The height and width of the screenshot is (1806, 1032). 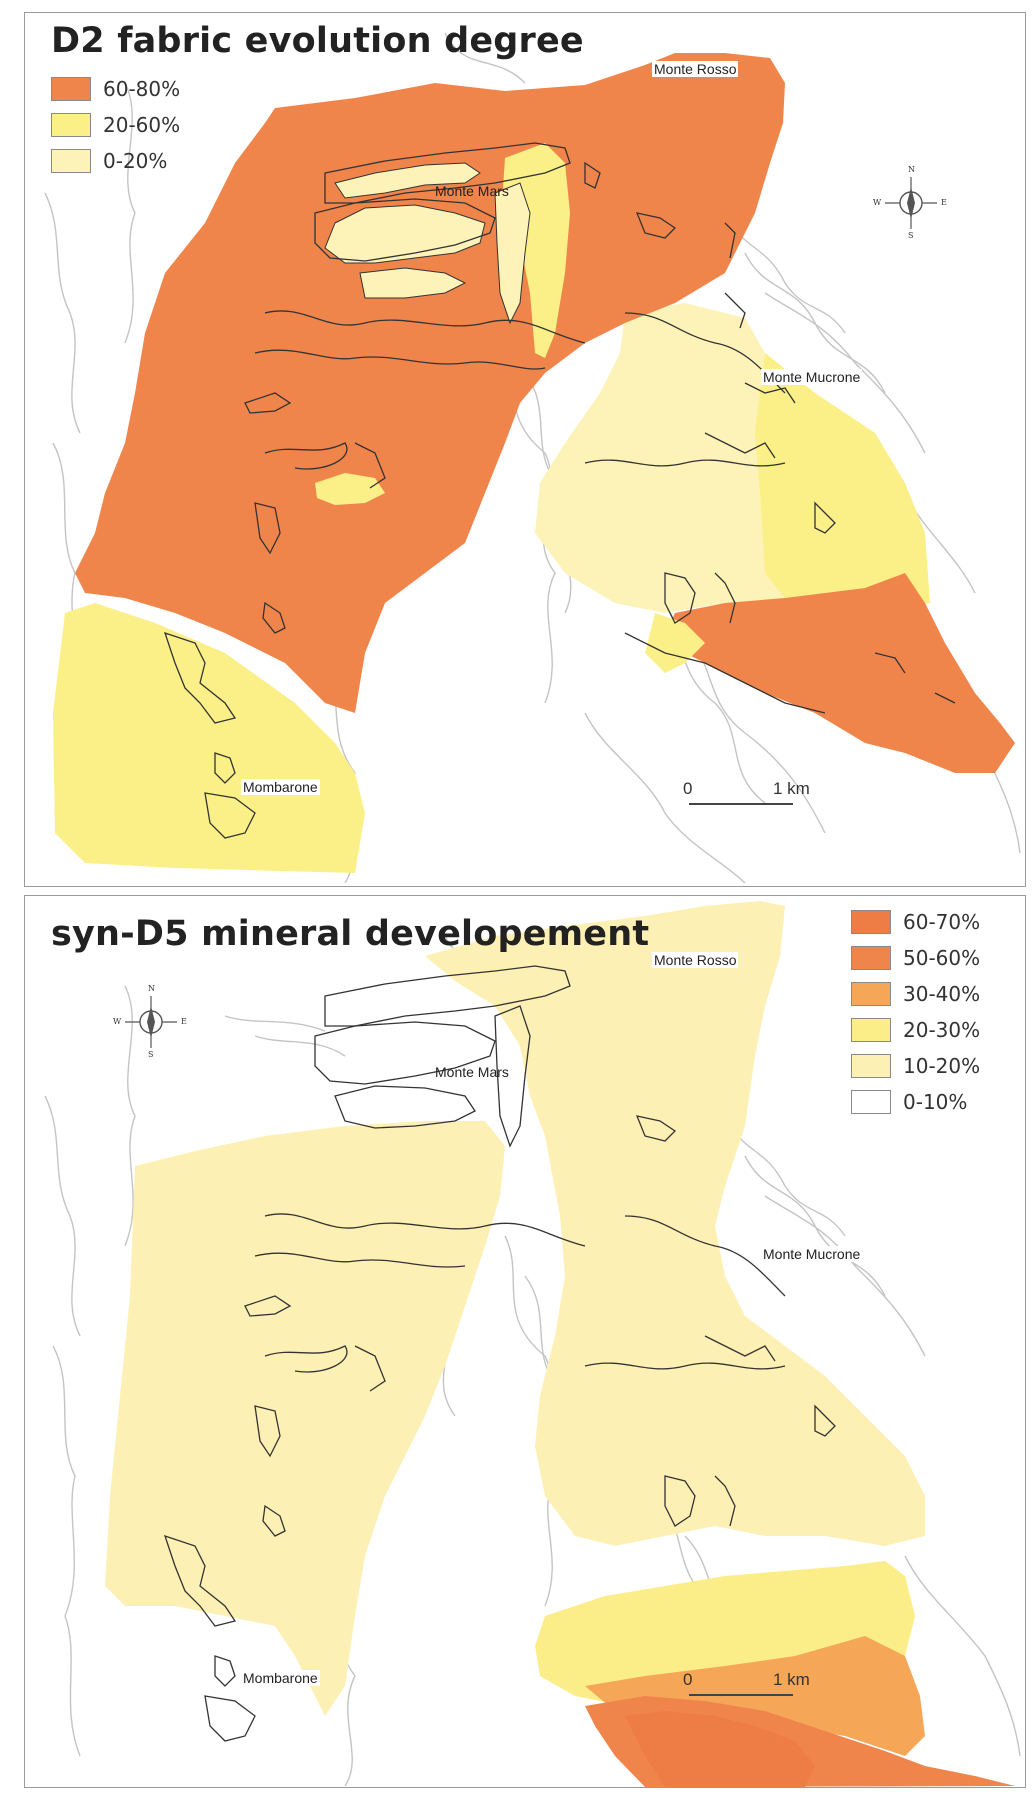 I want to click on legend-label: 60-80%, so click(x=142, y=89).